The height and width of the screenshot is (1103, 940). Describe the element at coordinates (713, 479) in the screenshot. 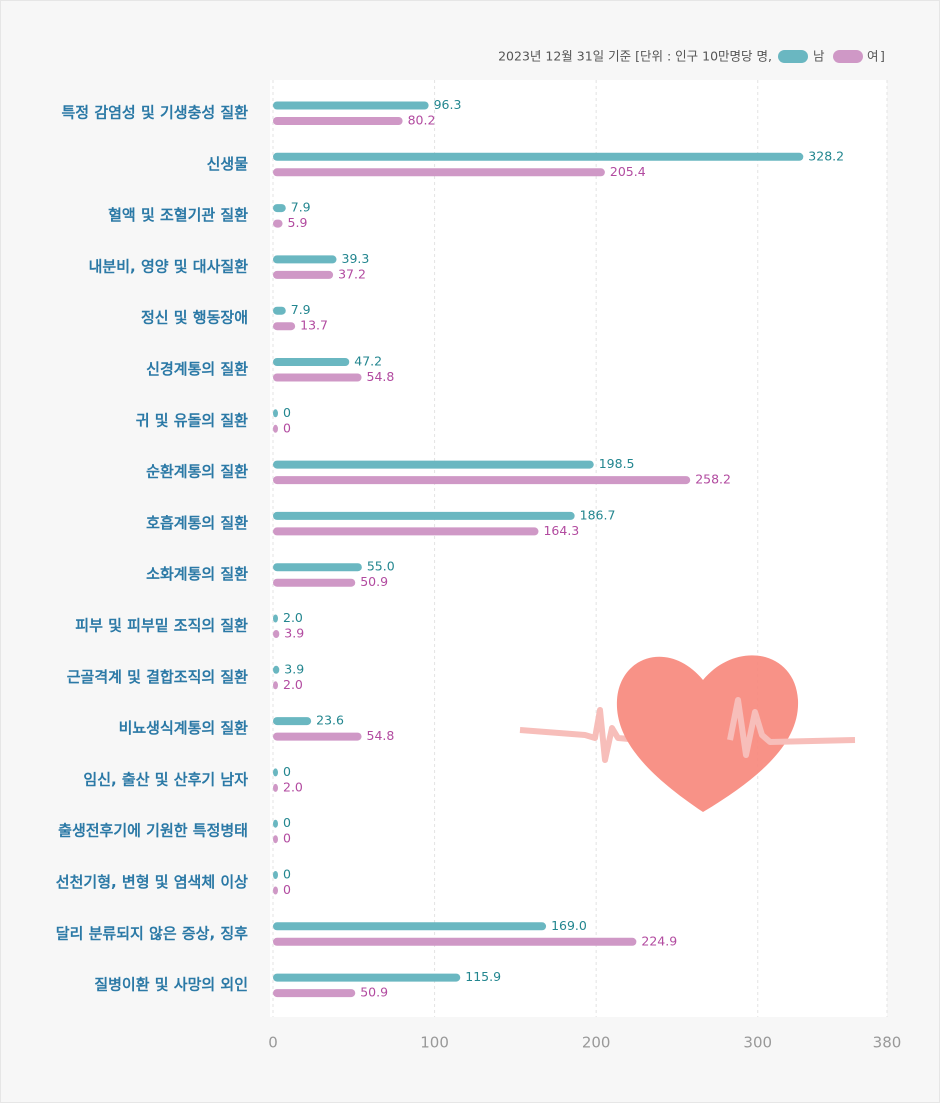

I see `value-label: 258.2` at that location.